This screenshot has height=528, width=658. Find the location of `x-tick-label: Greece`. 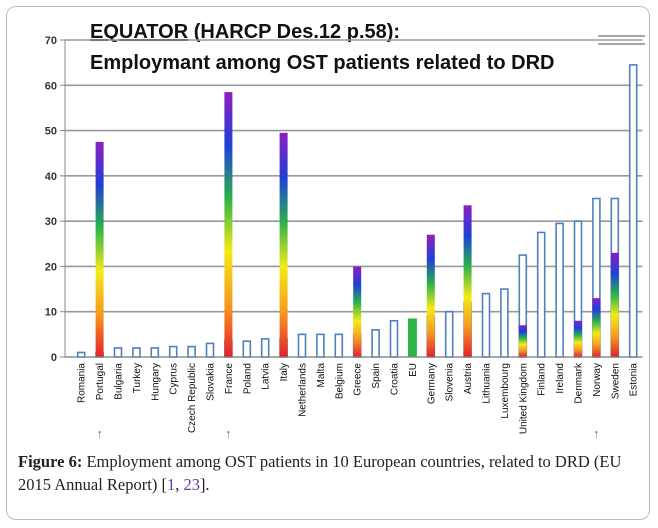

x-tick-label: Greece is located at coordinates (358, 379).